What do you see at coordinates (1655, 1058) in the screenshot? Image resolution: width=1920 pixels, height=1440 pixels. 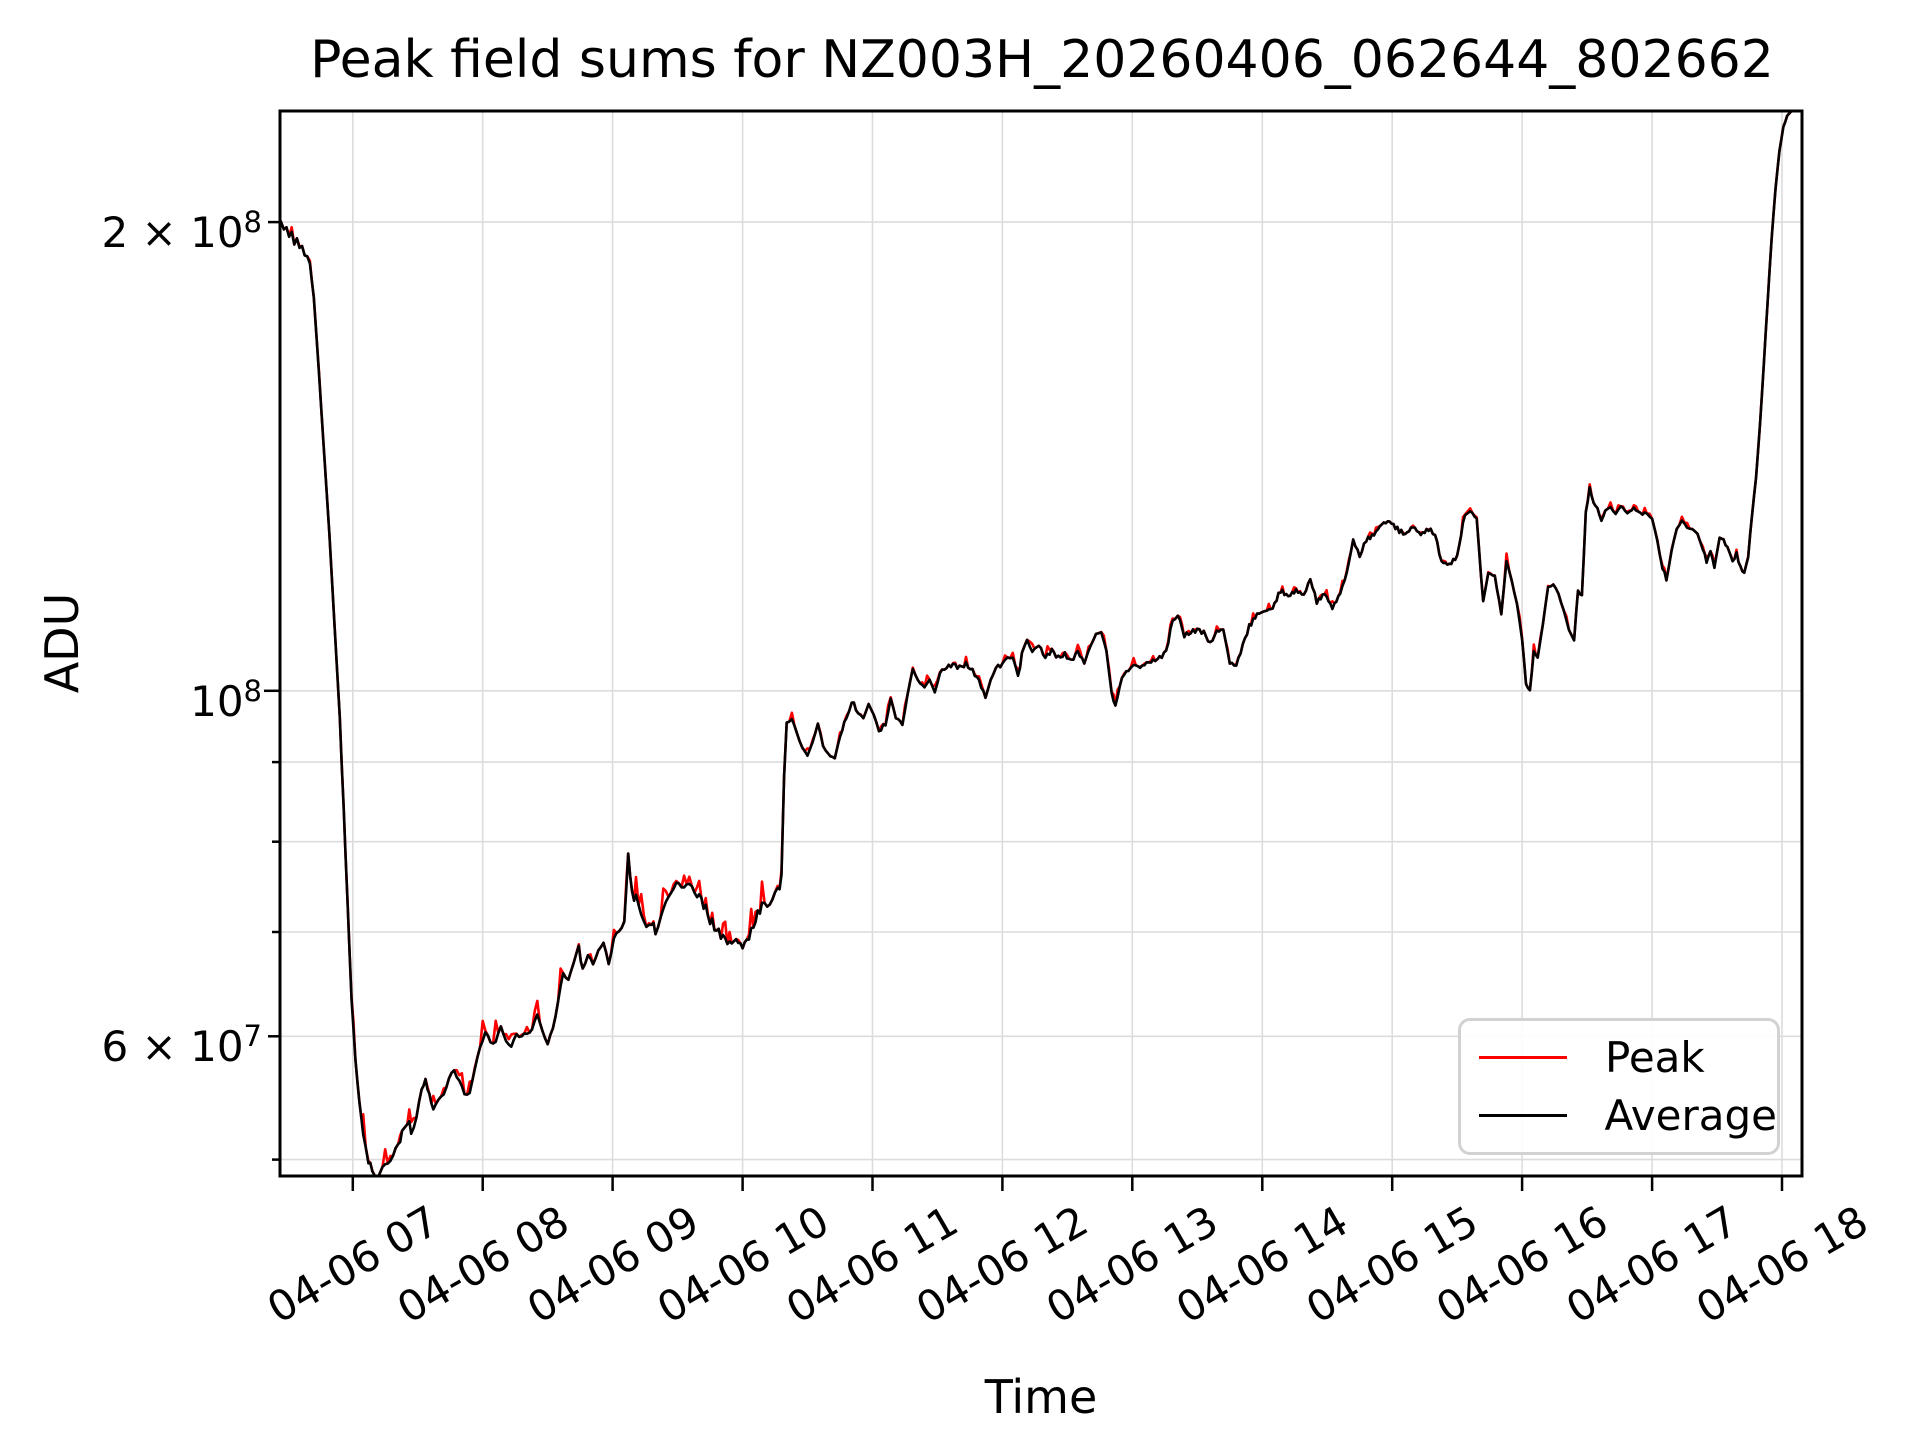 I see `legend-label-peak: Peak` at bounding box center [1655, 1058].